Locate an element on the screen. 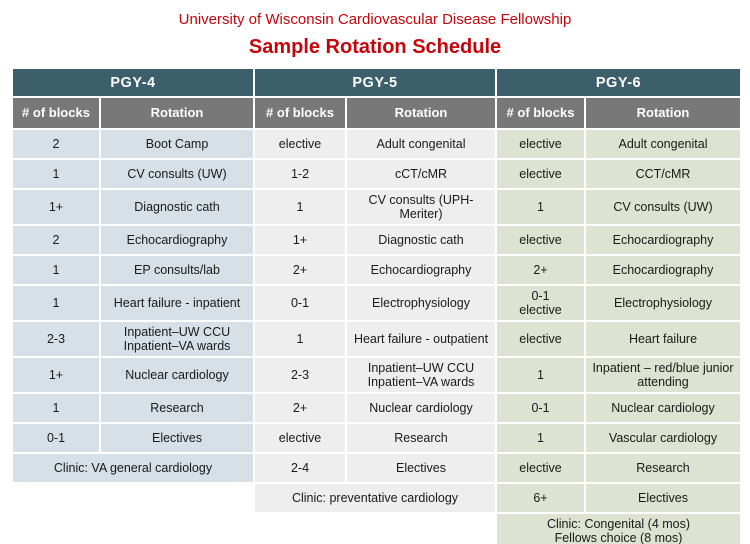  table-row: 1 Heart failure - inpatient is located at coordinates (133, 303).